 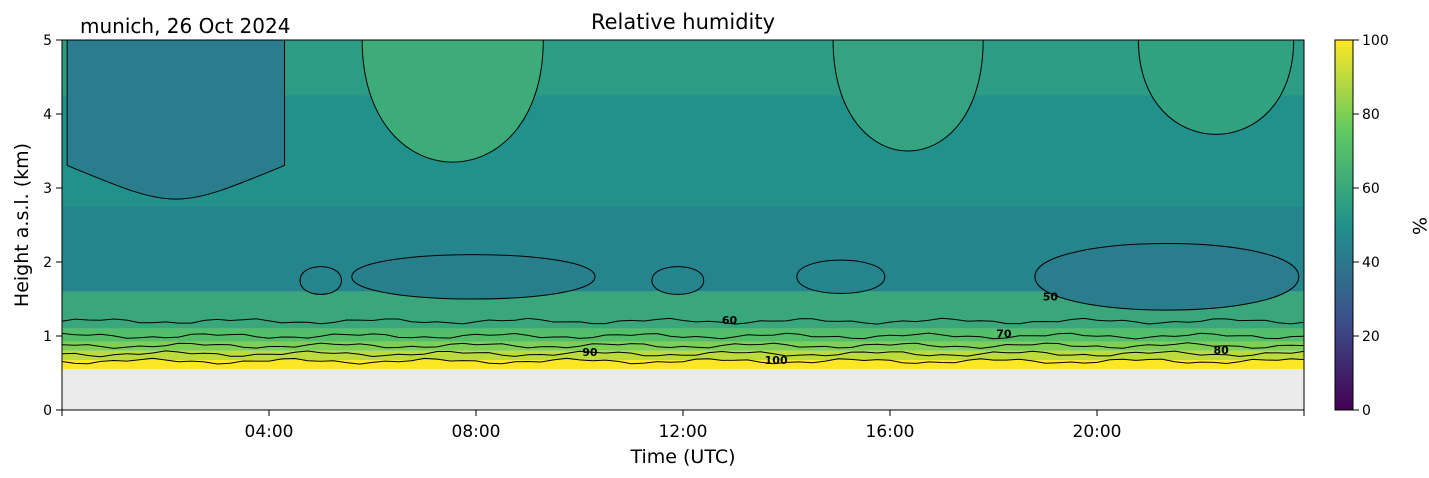 I want to click on x-tick-label: 20:00, so click(x=1097, y=432).